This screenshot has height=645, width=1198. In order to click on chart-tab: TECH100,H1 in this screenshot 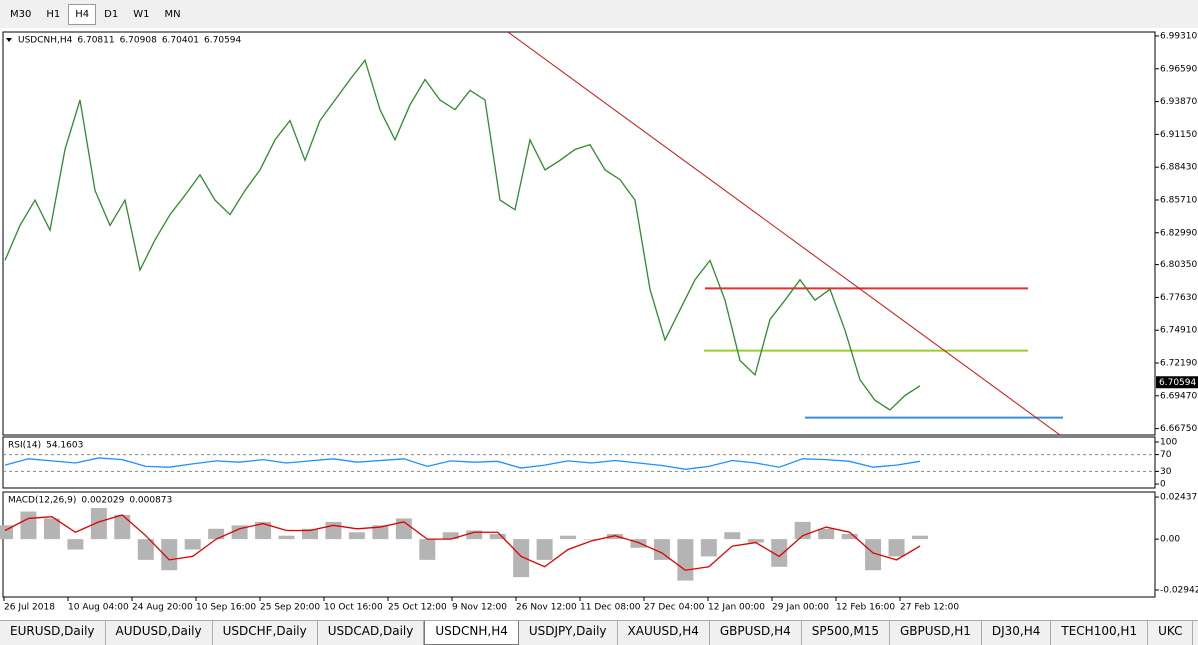, I will do `click(1100, 633)`.